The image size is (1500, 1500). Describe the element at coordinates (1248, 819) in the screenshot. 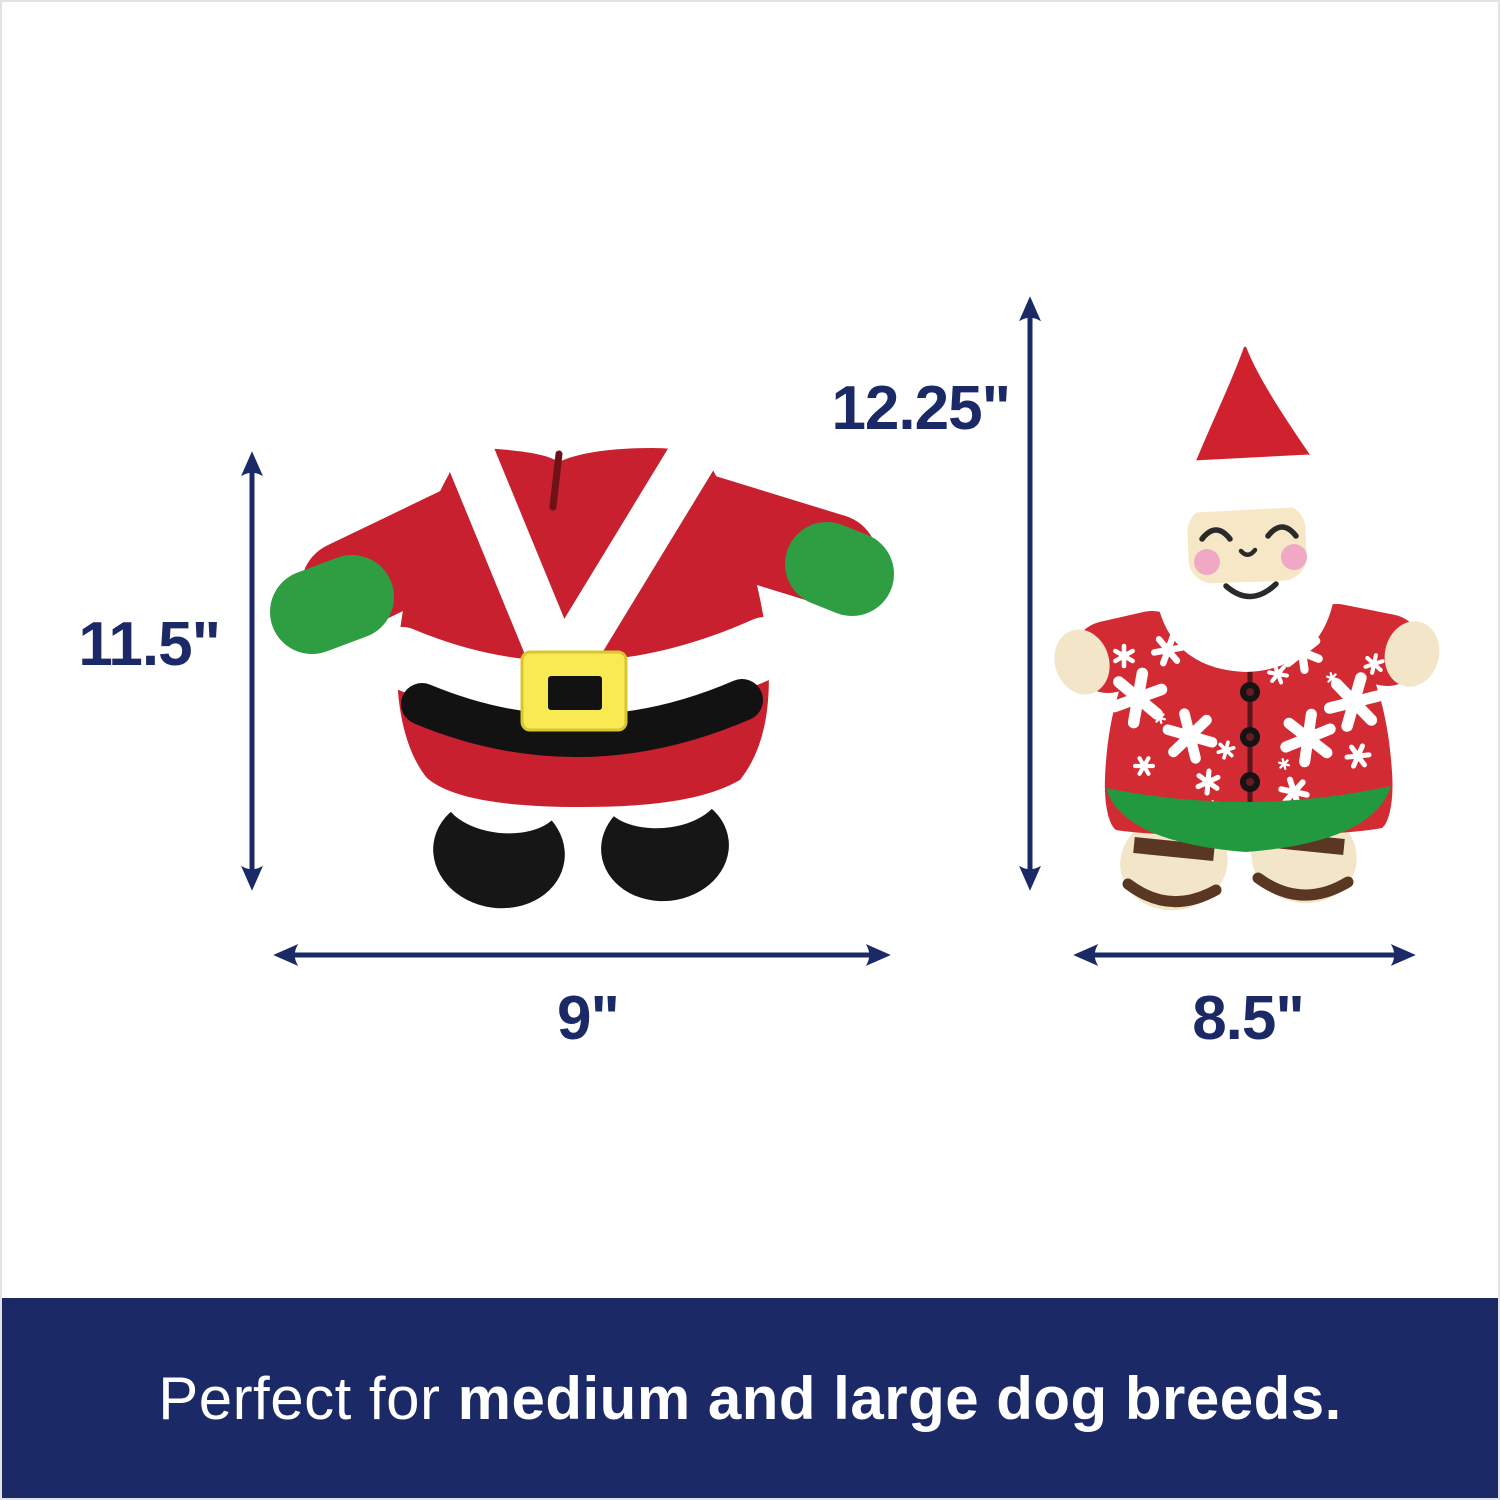

I see `santa-green-band` at that location.